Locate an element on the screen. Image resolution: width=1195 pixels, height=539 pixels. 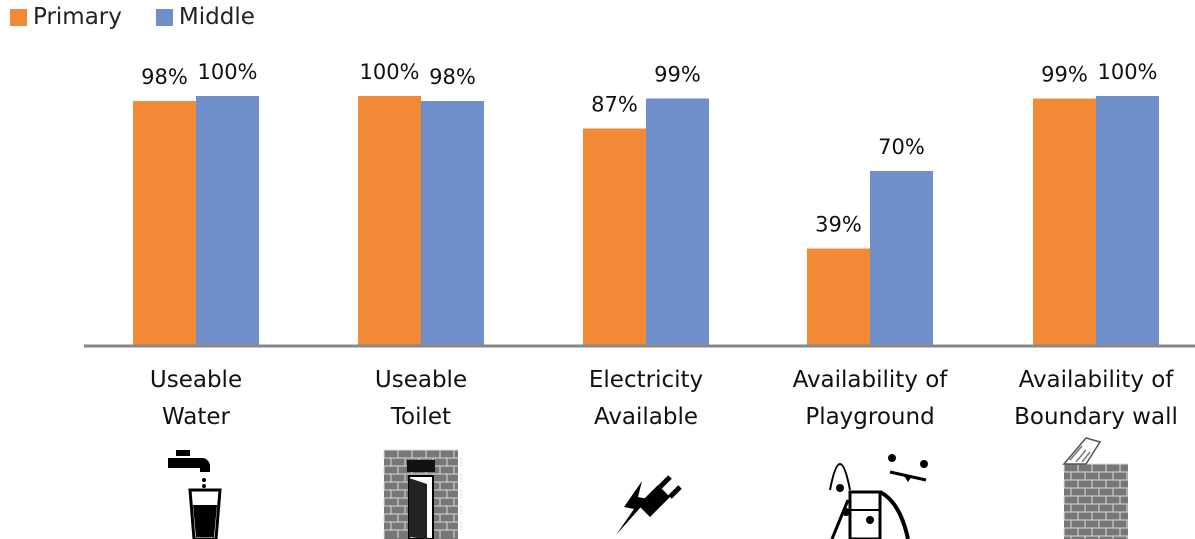
legend-label-primary: Primary is located at coordinates (77, 17).